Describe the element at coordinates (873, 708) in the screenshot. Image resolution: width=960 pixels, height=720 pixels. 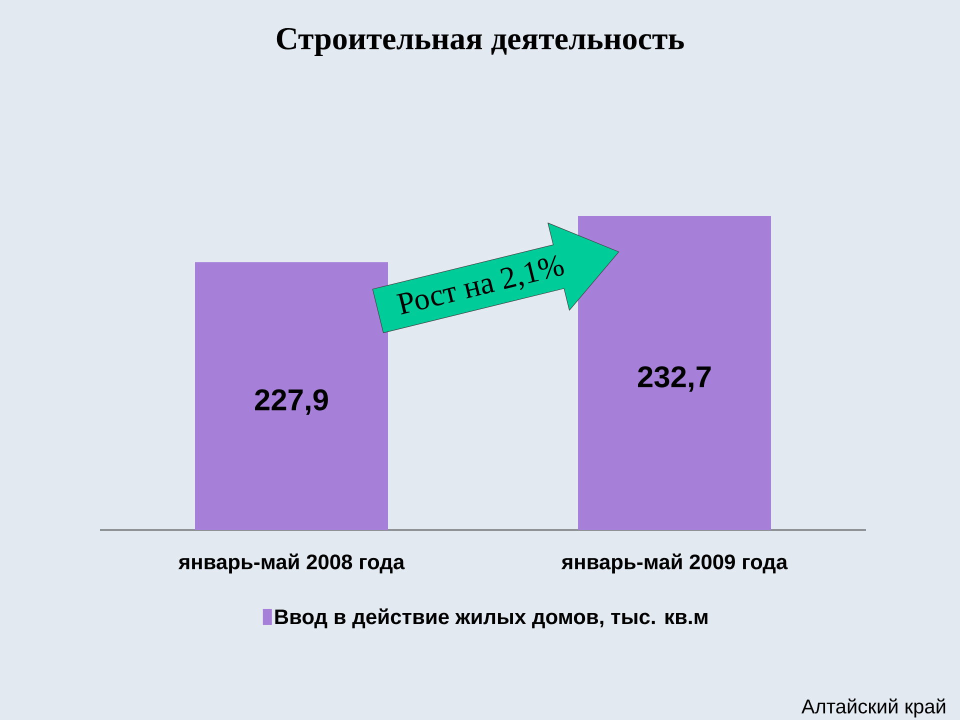
I see `text: Алтайский край` at that location.